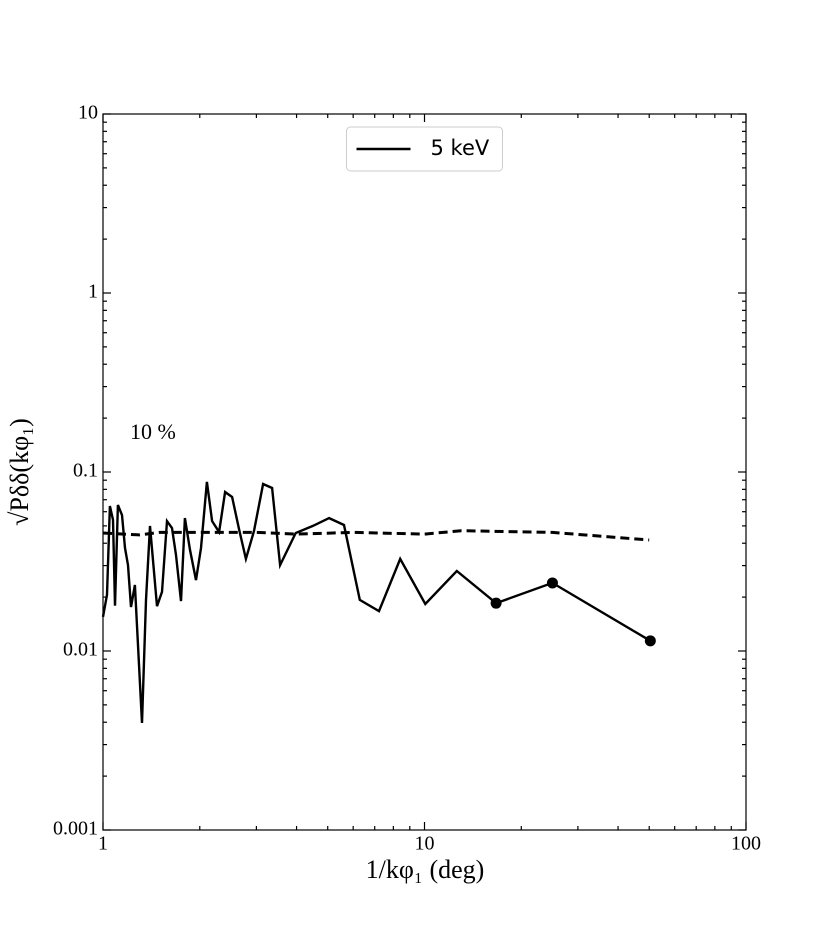 The height and width of the screenshot is (949, 830). What do you see at coordinates (460, 148) in the screenshot?
I see `legend-label: 5 keV` at bounding box center [460, 148].